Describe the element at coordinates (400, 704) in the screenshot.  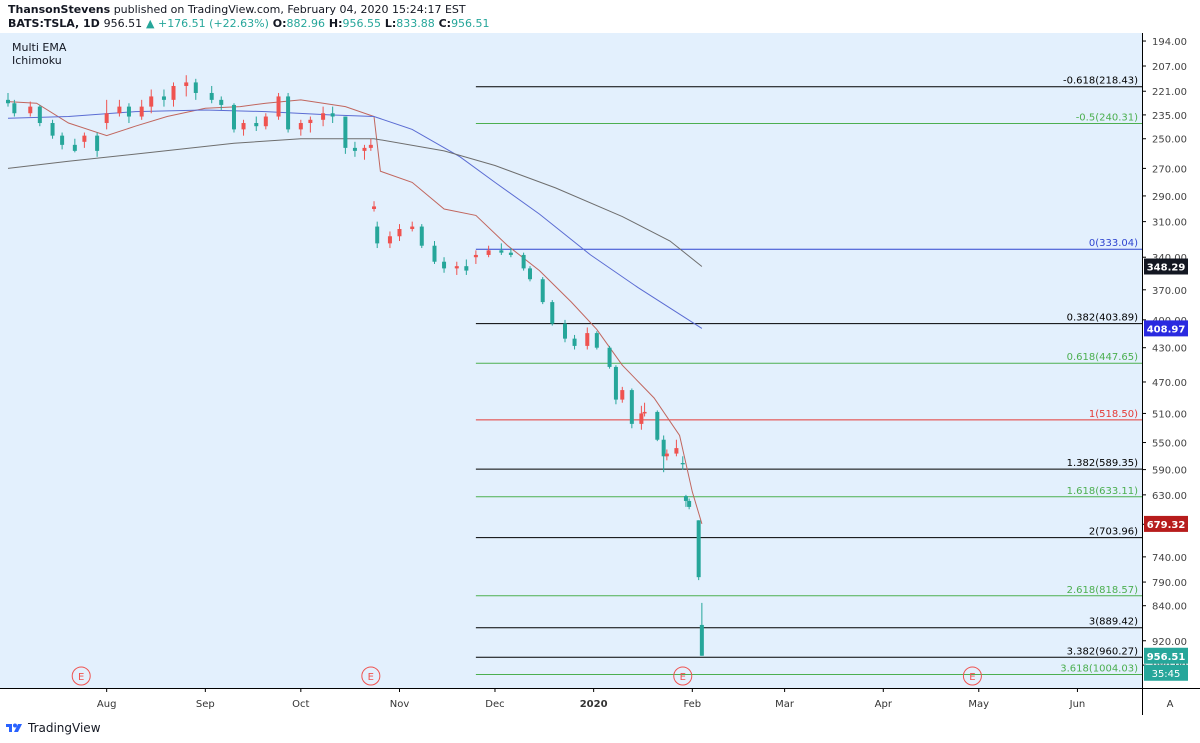
I see `x-tick-label: Nov` at that location.